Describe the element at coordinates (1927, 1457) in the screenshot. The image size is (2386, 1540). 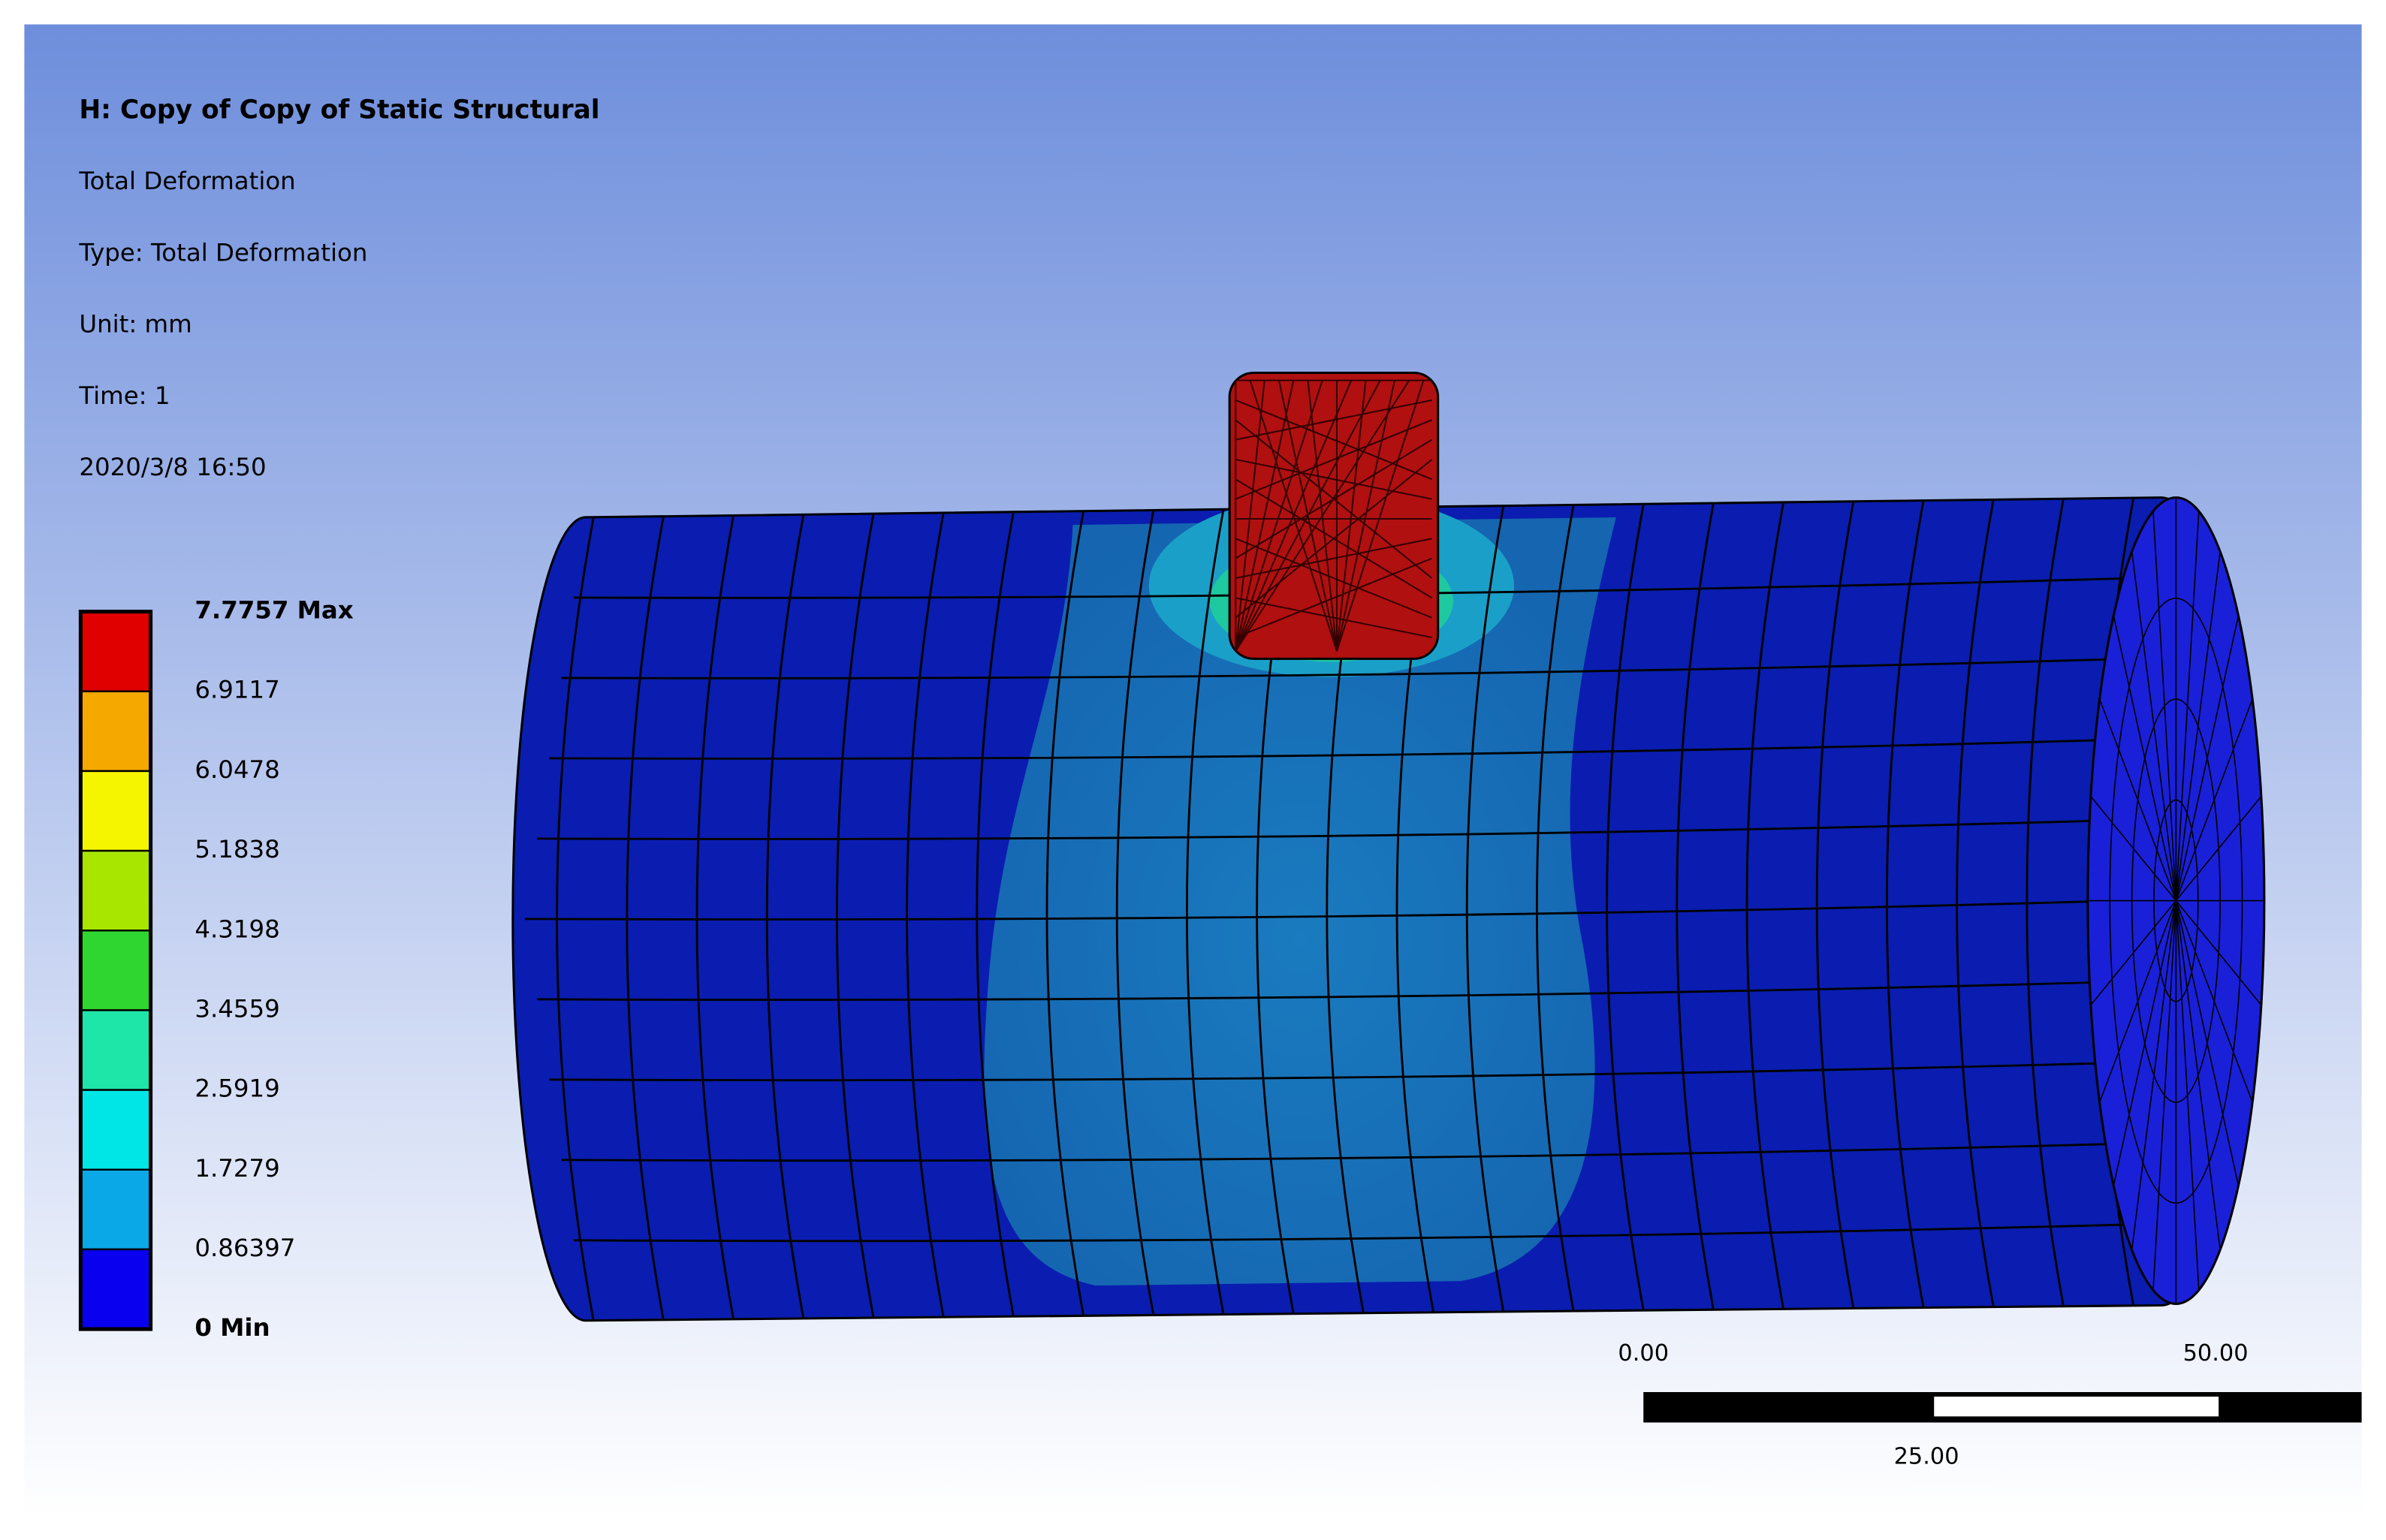
I see `scale-label: 25.00` at that location.